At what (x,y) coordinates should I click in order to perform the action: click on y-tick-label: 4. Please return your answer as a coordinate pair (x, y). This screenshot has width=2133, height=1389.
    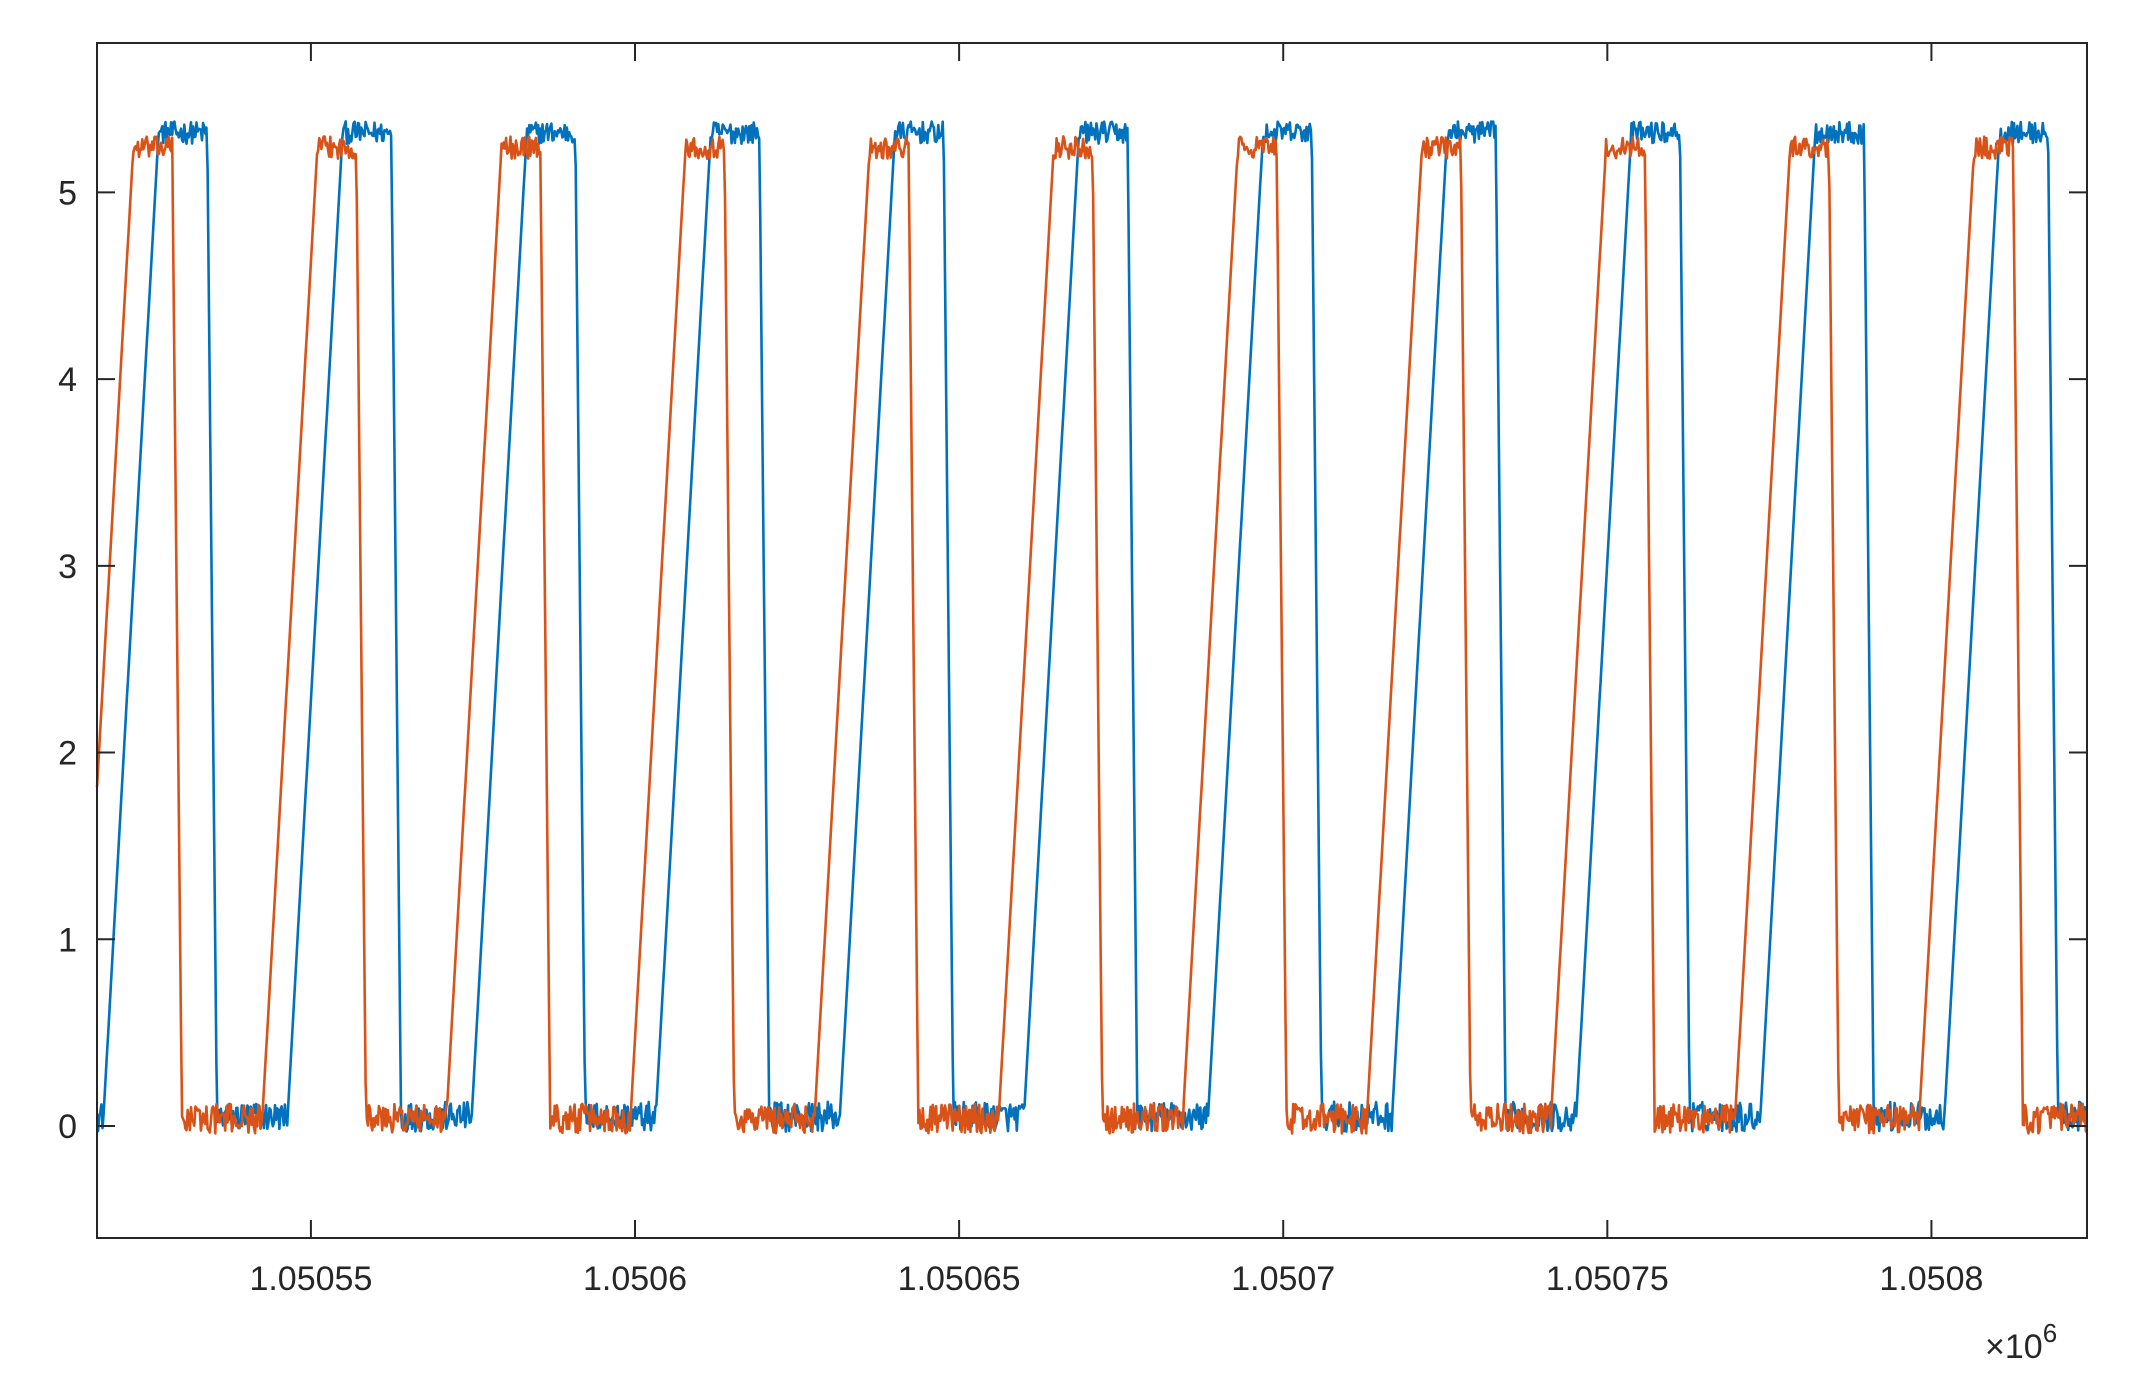
    Looking at the image, I should click on (67, 380).